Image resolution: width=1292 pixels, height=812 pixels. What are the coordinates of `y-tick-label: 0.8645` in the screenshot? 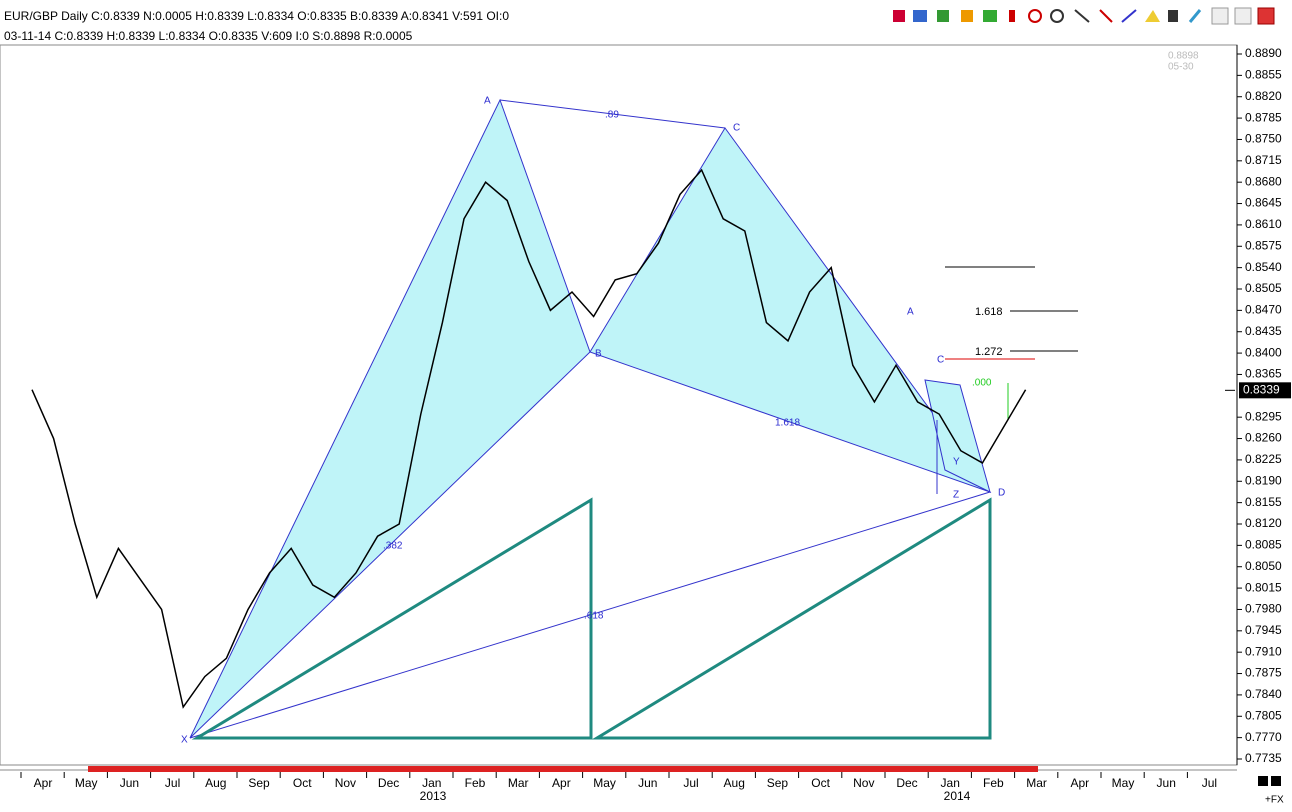 It's located at (1263, 203).